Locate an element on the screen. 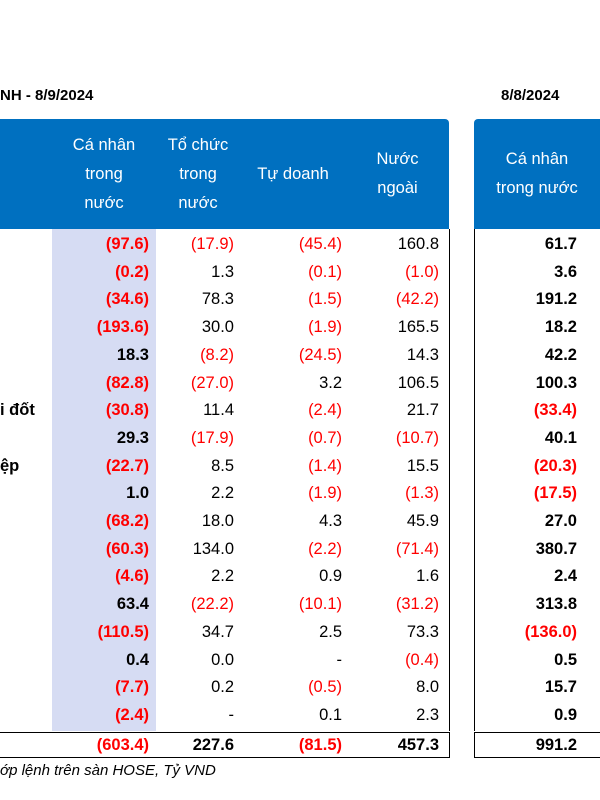 The height and width of the screenshot is (800, 600). table-cell: (45.4) is located at coordinates (320, 244).